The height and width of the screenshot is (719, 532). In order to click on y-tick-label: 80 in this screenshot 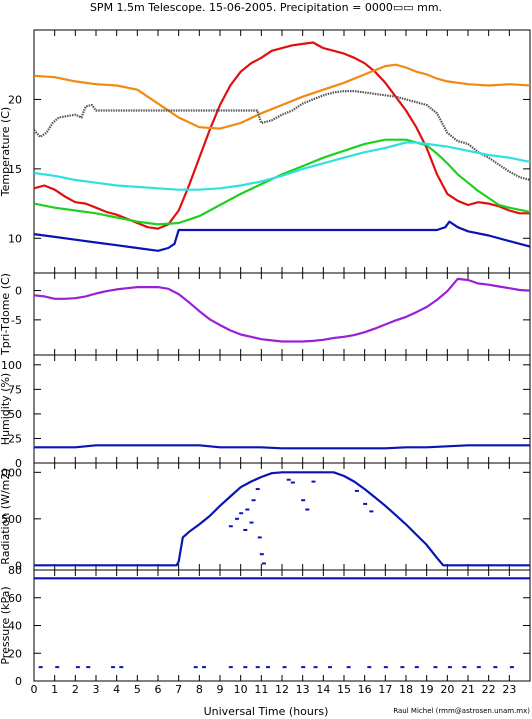, I will do `click(15, 570)`.